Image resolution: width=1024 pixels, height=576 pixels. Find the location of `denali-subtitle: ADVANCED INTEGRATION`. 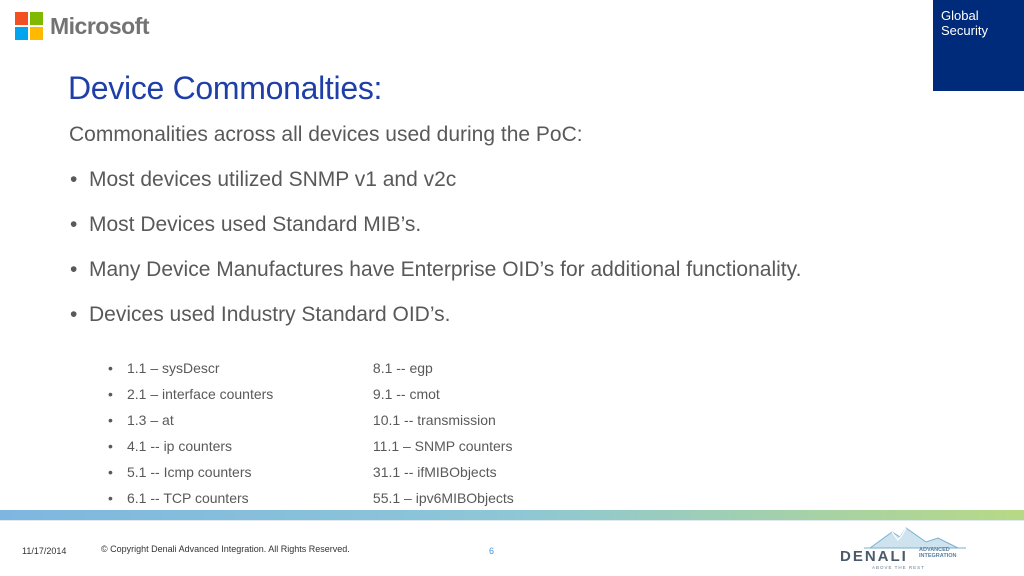

denali-subtitle: ADVANCED INTEGRATION is located at coordinates (937, 553).